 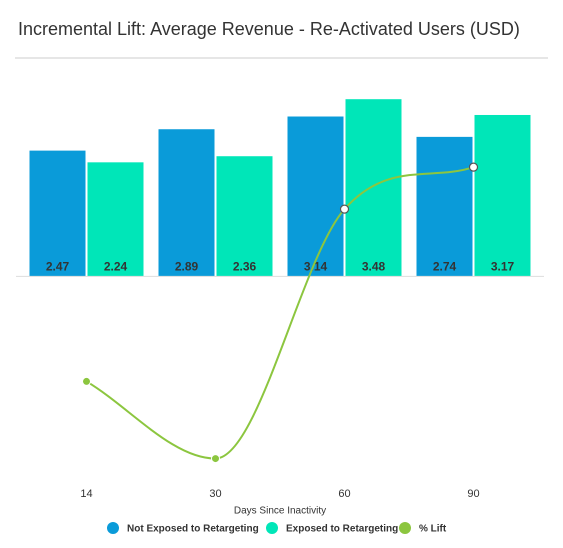 I want to click on value-label: 3.48, so click(x=374, y=267).